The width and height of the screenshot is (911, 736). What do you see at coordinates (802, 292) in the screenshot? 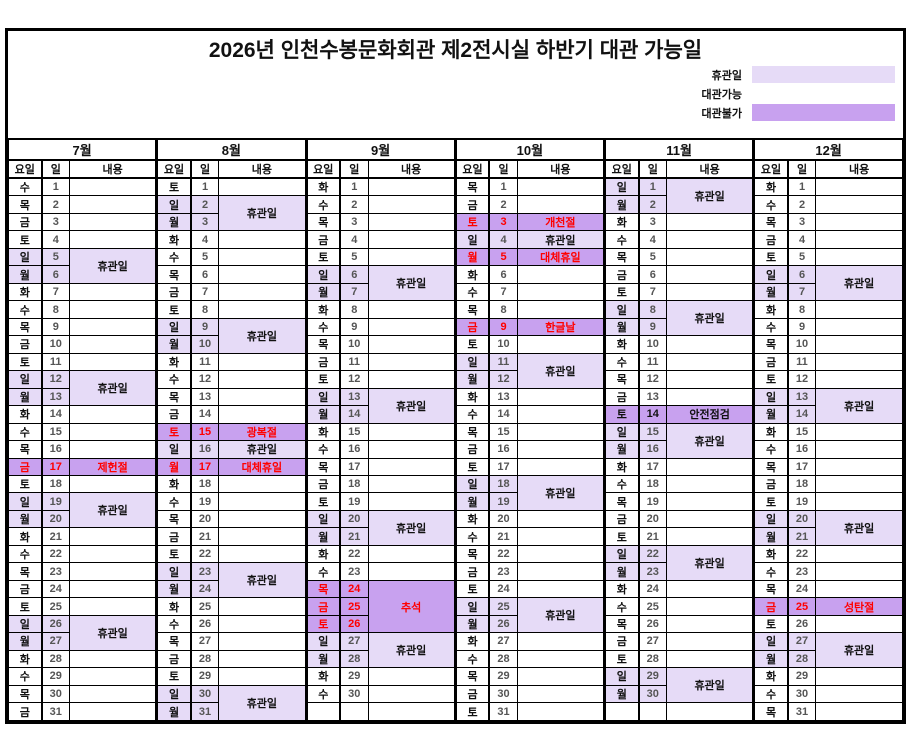
I see `date-cell: 7` at bounding box center [802, 292].